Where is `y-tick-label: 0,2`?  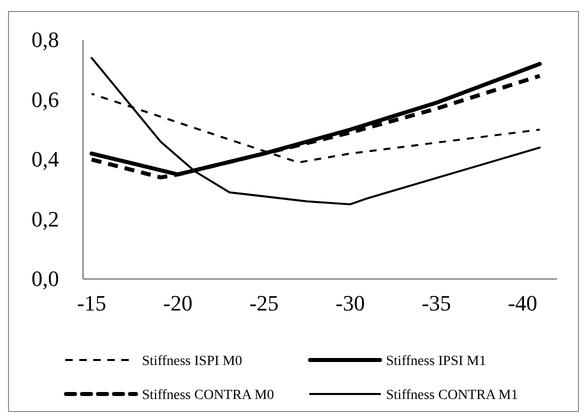
y-tick-label: 0,2 is located at coordinates (45, 219).